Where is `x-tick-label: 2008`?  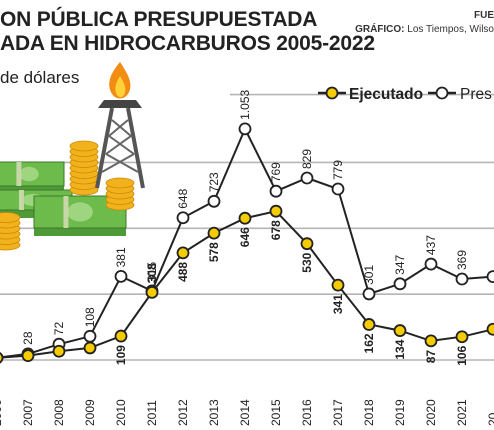 x-tick-label: 2008 is located at coordinates (59, 412).